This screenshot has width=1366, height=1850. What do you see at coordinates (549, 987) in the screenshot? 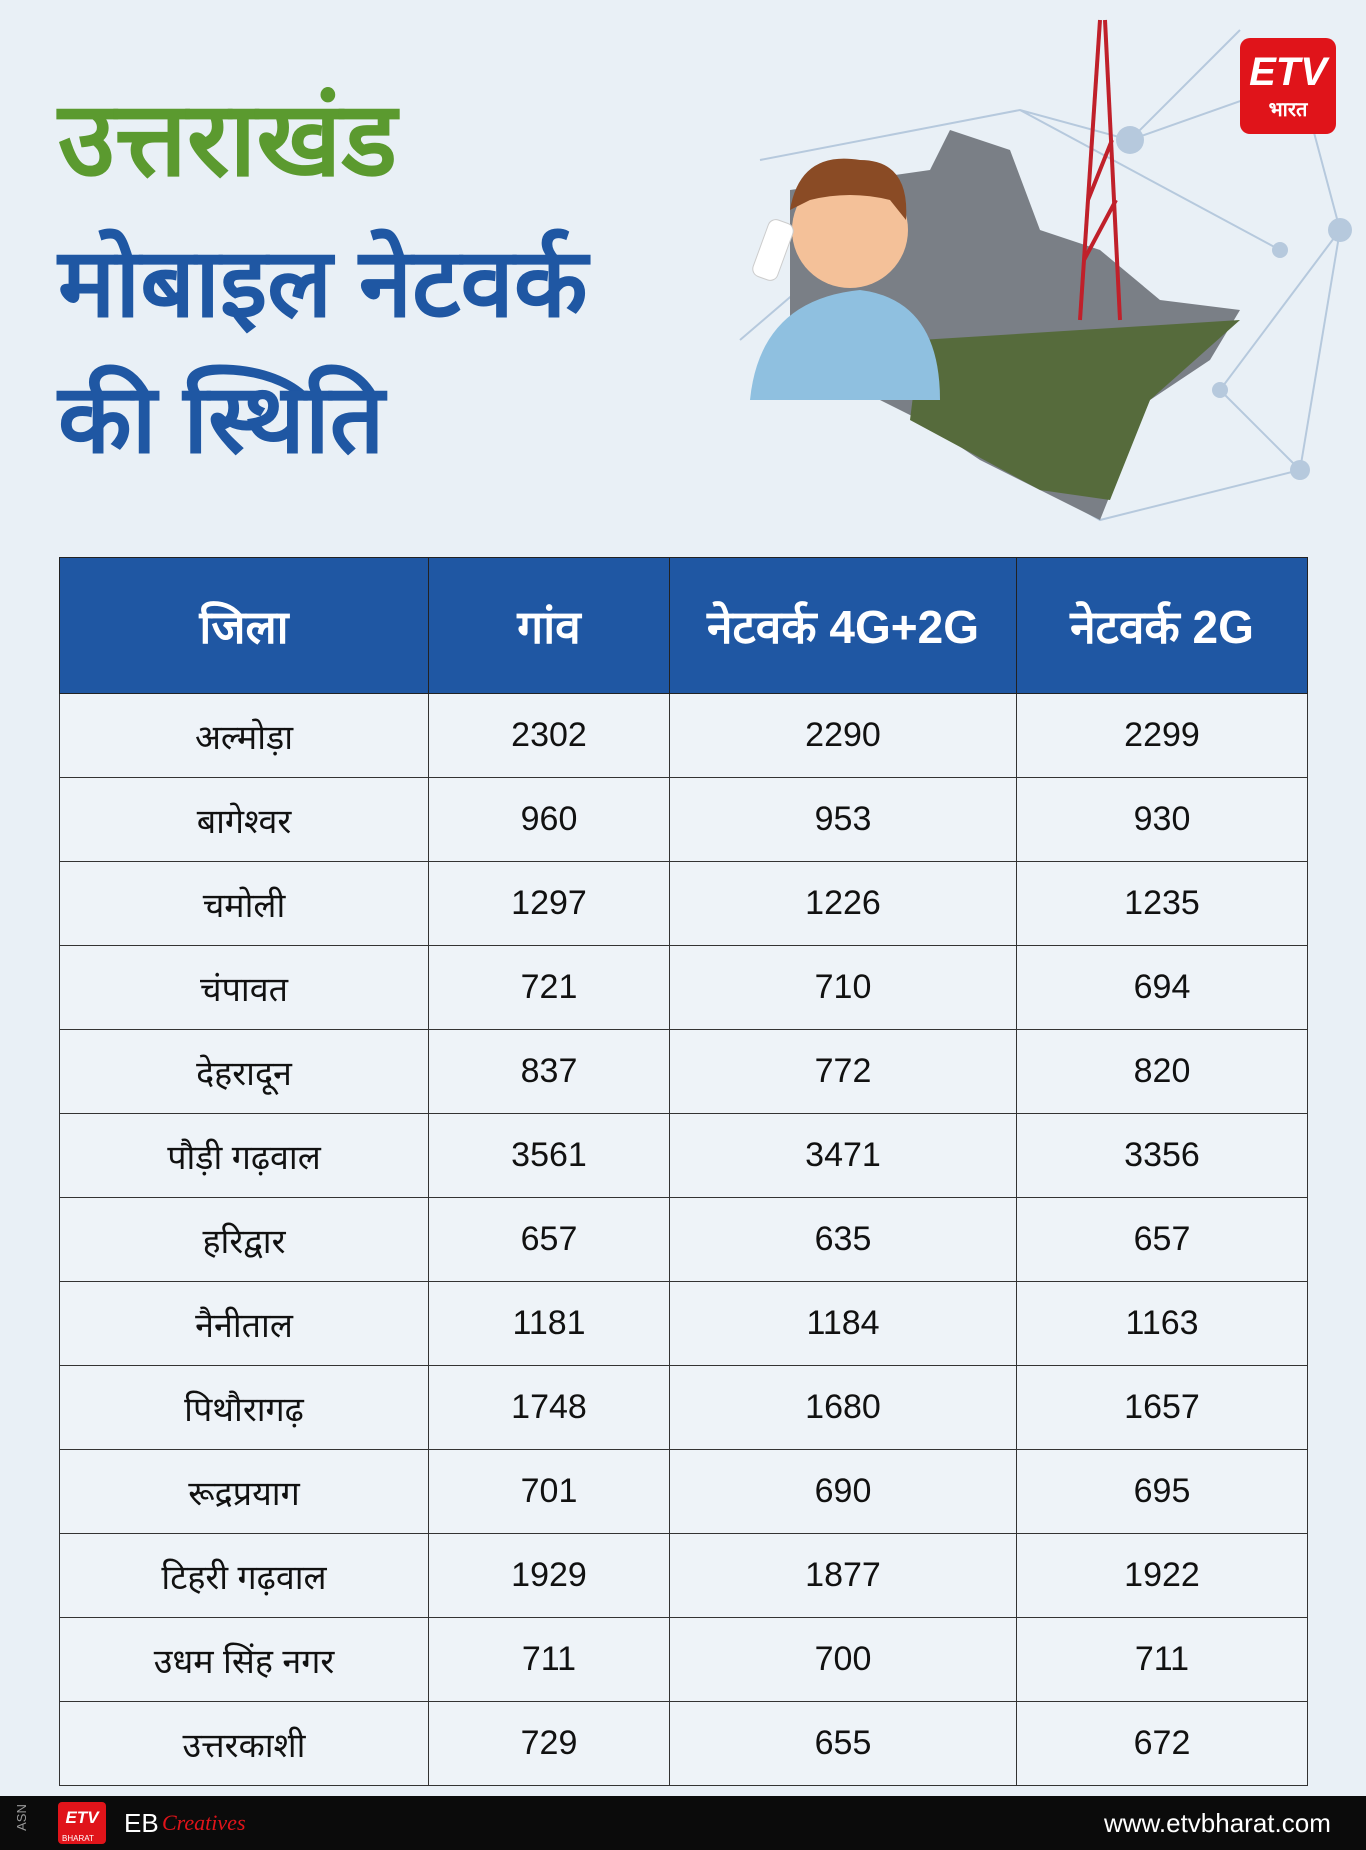
I see `cell-number: 721` at bounding box center [549, 987].